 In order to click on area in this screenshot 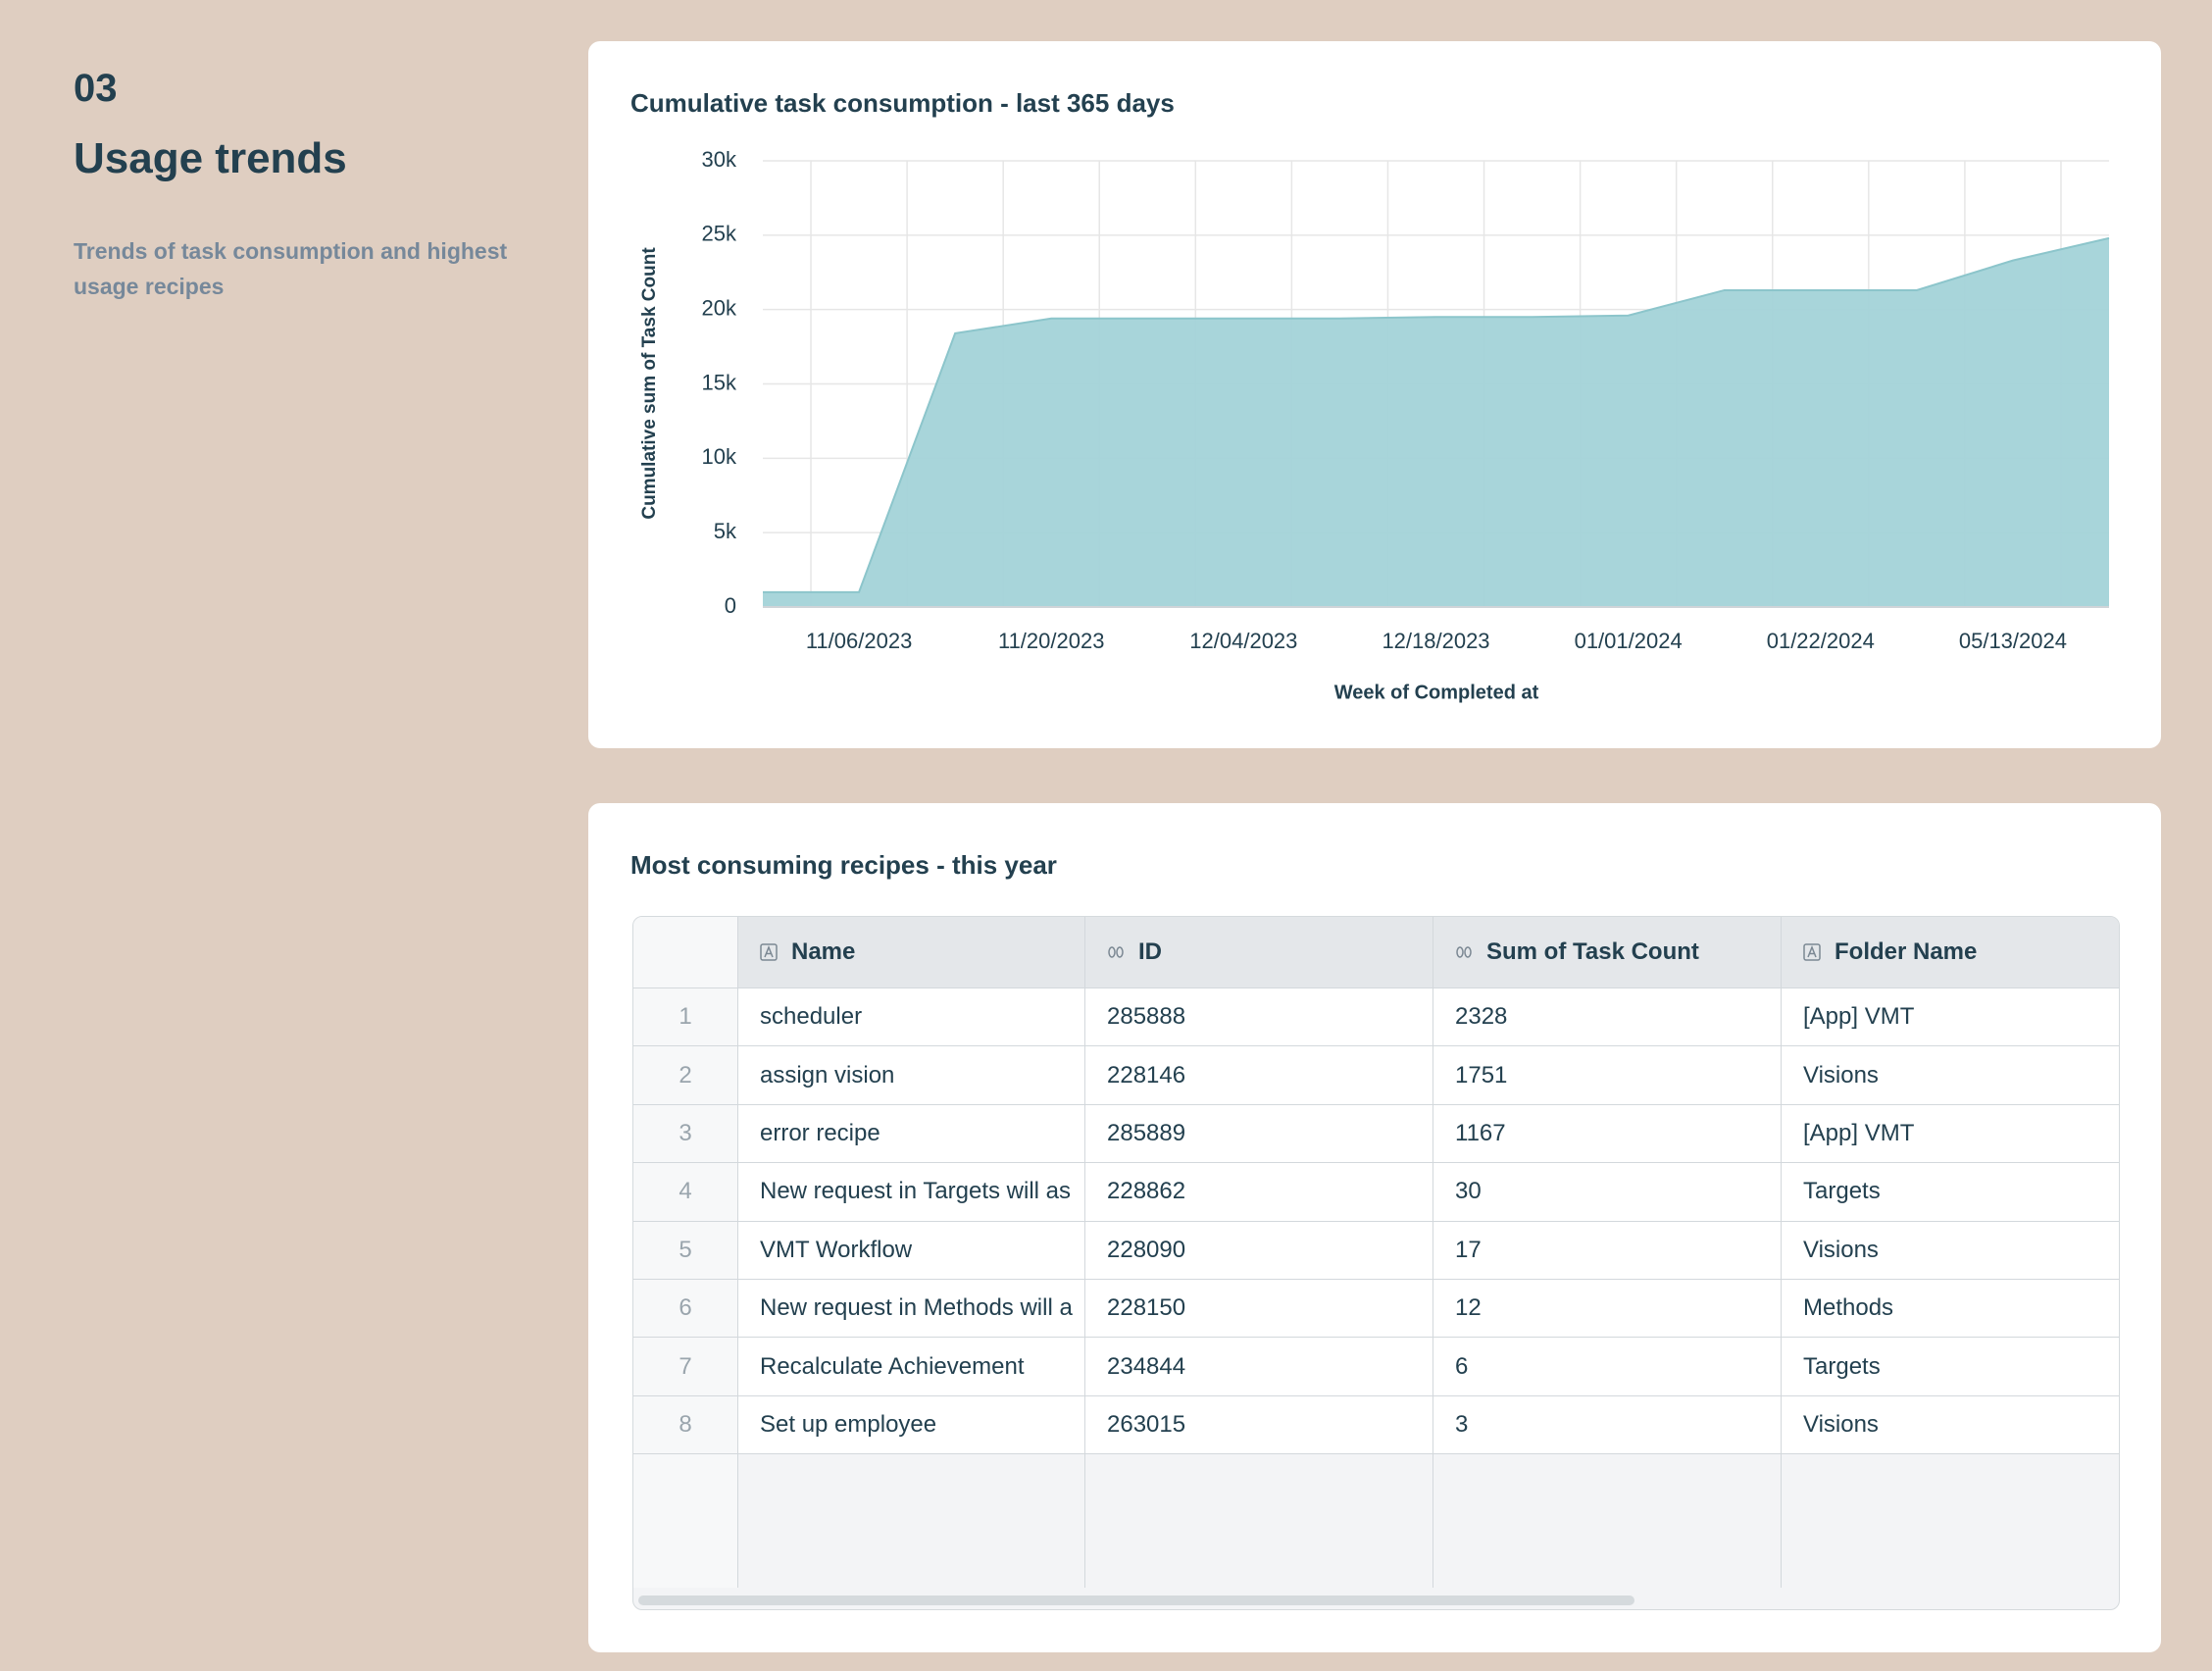, I will do `click(1436, 422)`.